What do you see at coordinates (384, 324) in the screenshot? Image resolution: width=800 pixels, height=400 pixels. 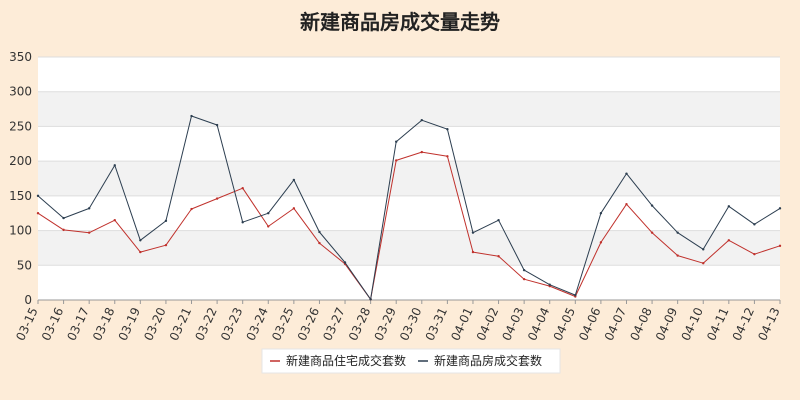 I see `x-tick-label: 03-29` at bounding box center [384, 324].